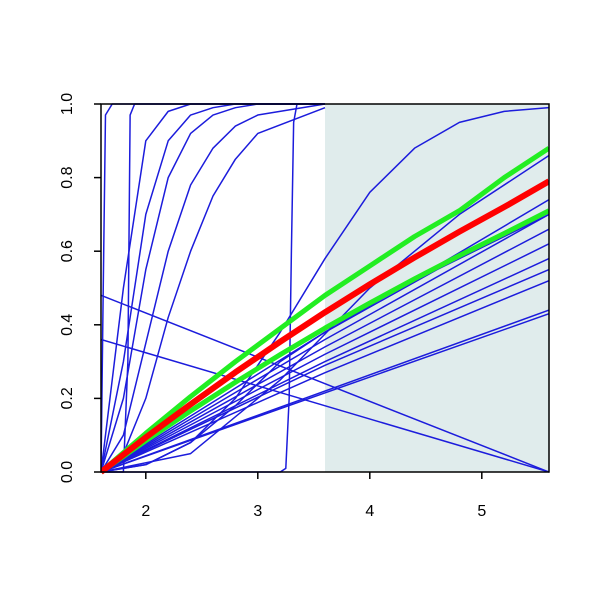  Describe the element at coordinates (257, 511) in the screenshot. I see `x-tick-label: 3` at that location.